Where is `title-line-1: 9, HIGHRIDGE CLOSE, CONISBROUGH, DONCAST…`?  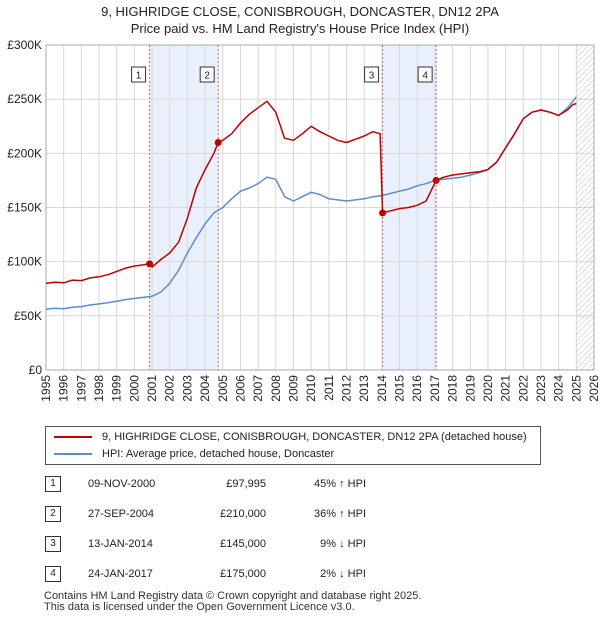
title-line-1: 9, HIGHRIDGE CLOSE, CONISBROUGH, DONCAST… is located at coordinates (300, 11).